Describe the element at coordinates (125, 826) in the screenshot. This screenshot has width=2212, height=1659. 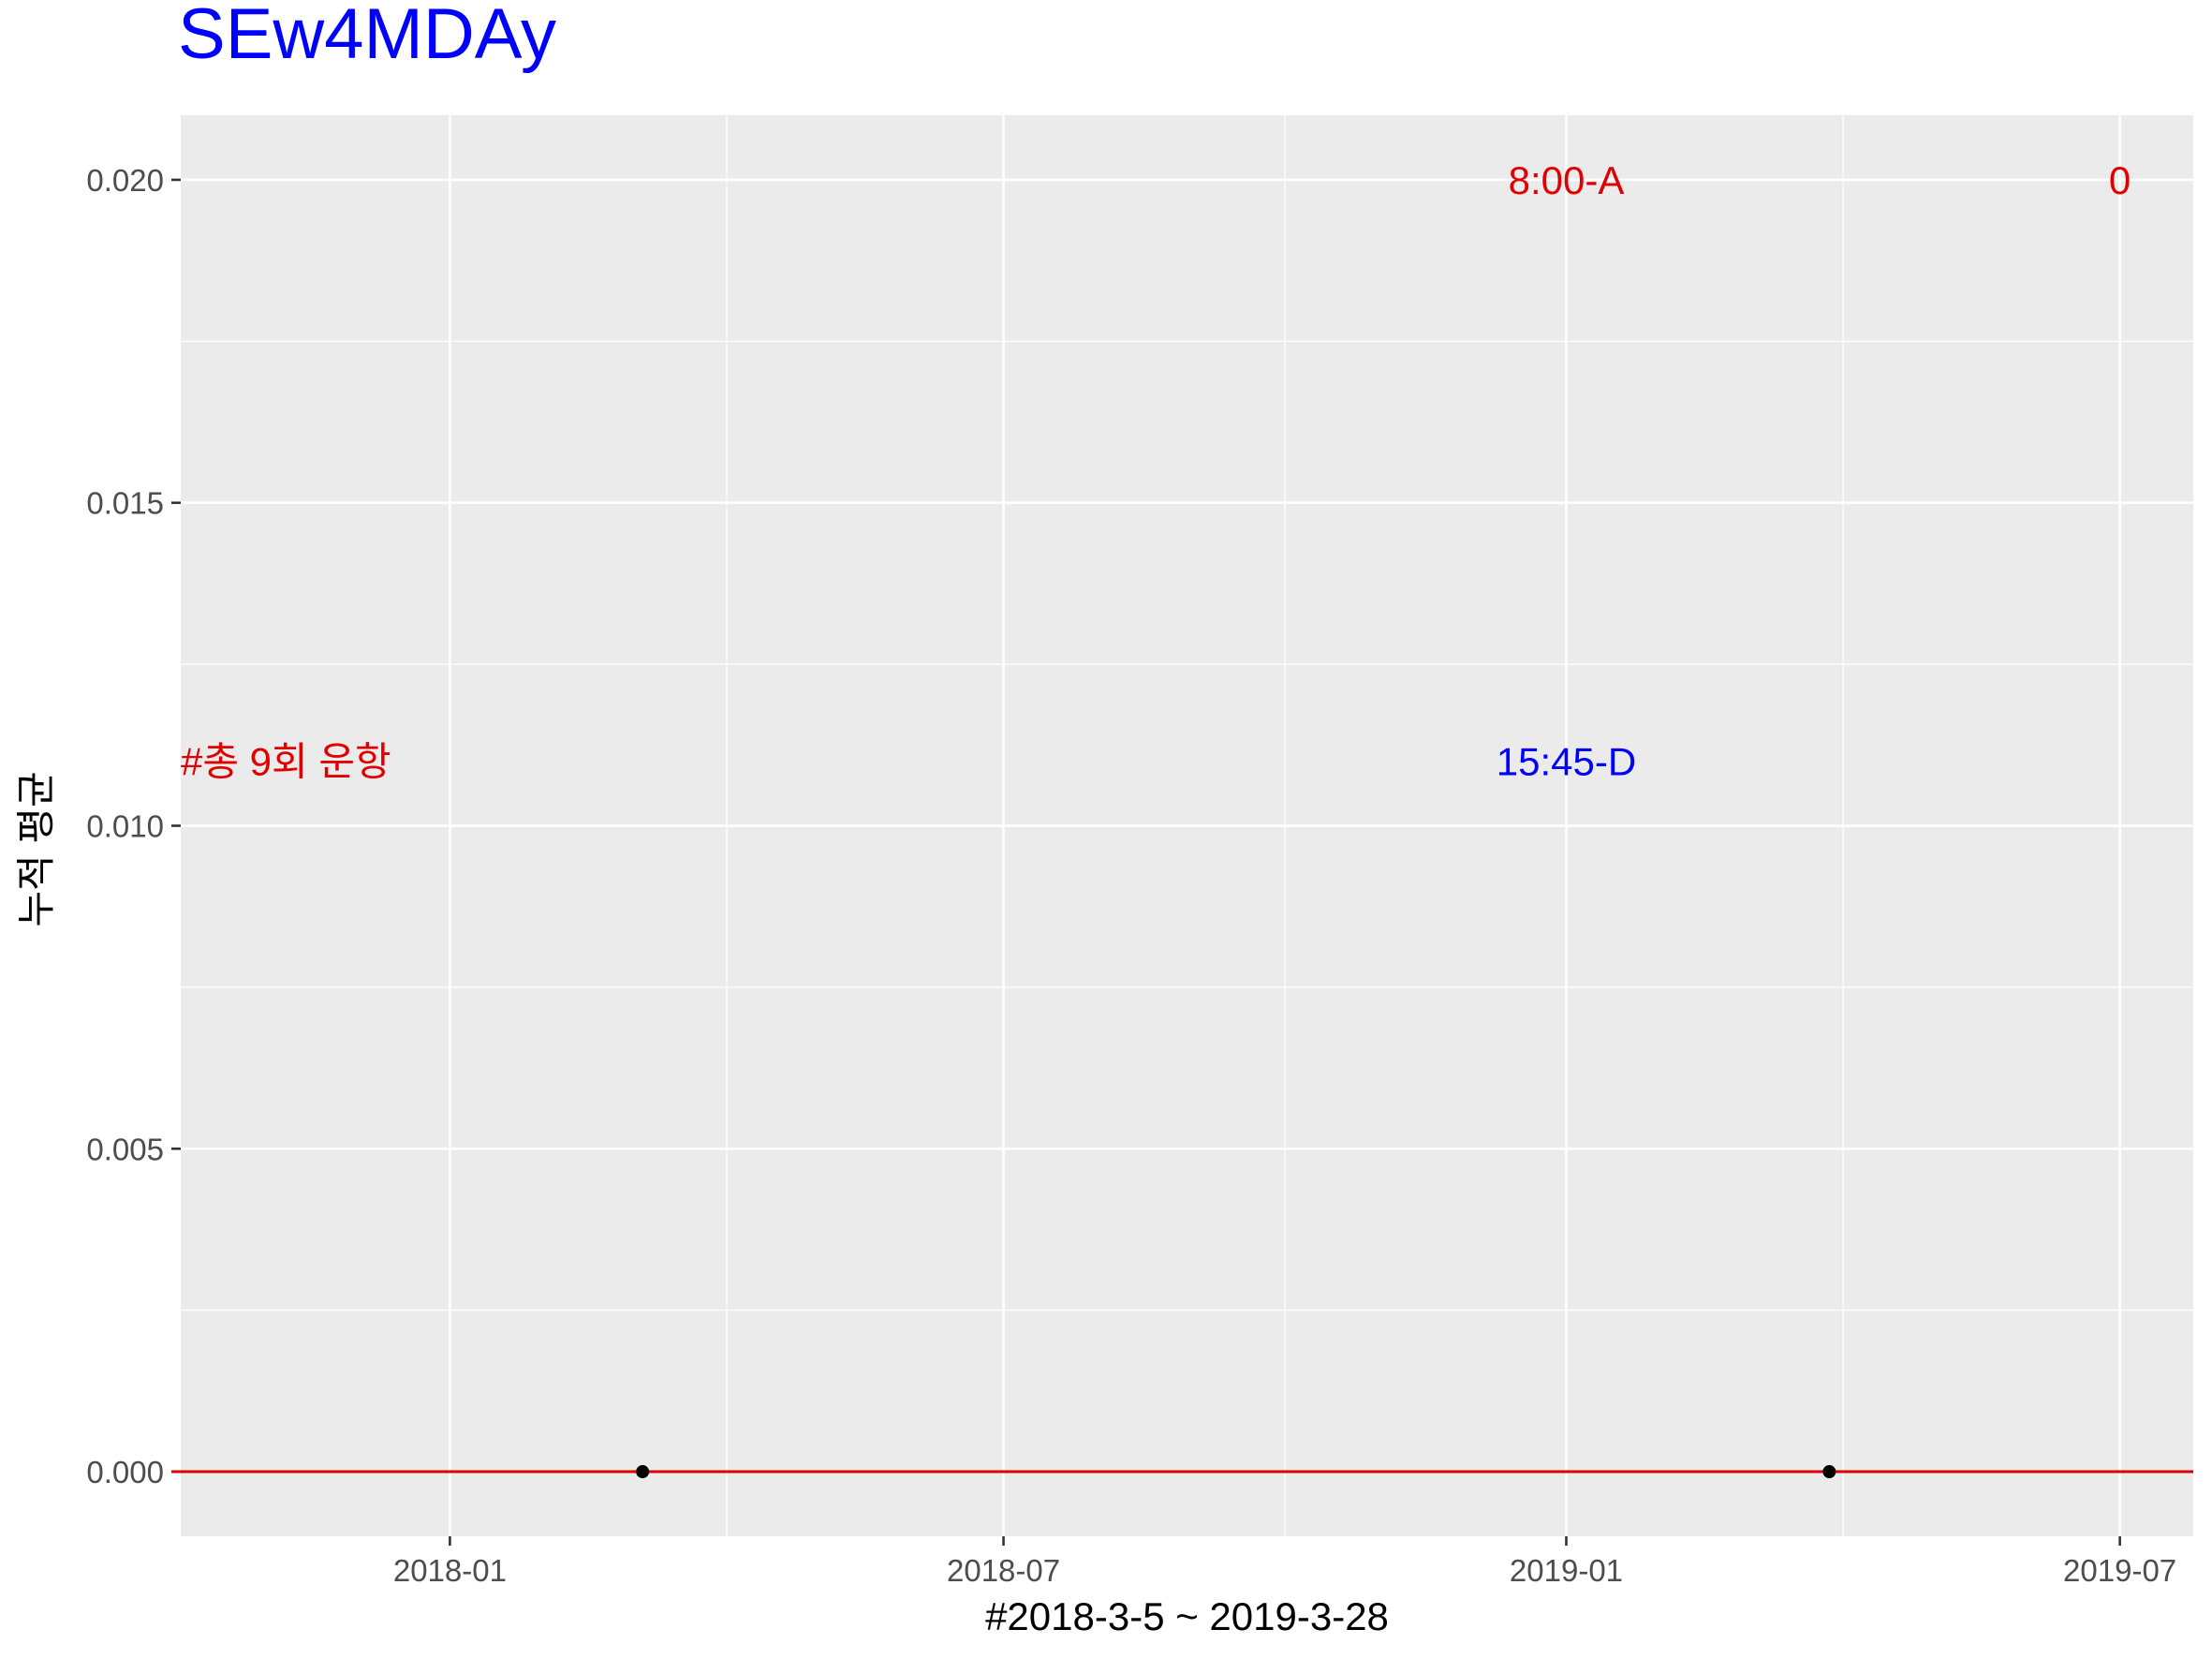
I see `y-tick-label: 0.010` at that location.